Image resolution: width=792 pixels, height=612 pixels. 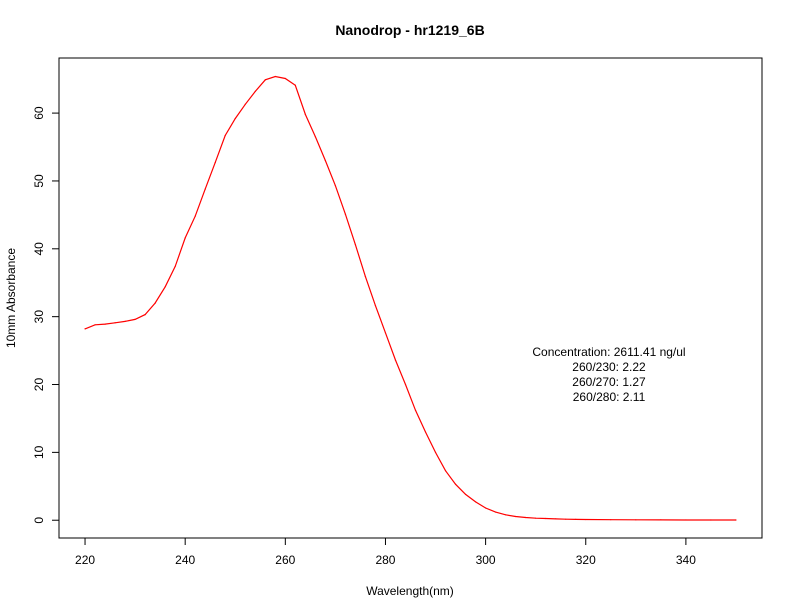 What do you see at coordinates (39, 113) in the screenshot?
I see `y-tick-label: 60` at bounding box center [39, 113].